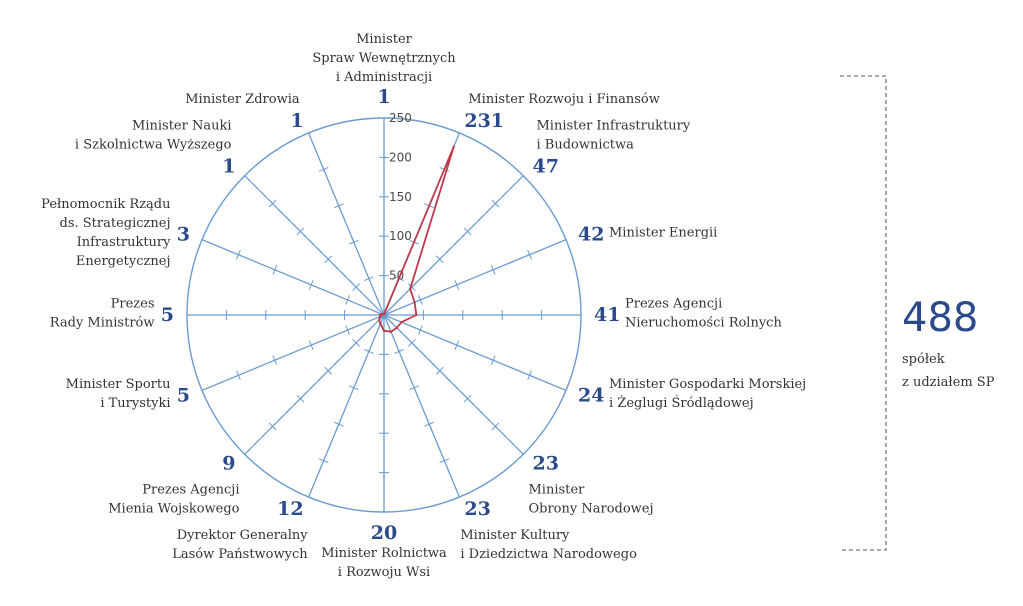  What do you see at coordinates (548, 545) in the screenshot?
I see `radar-category-label: Minister Kultury i Dziedzictwa Narodowego` at bounding box center [548, 545].